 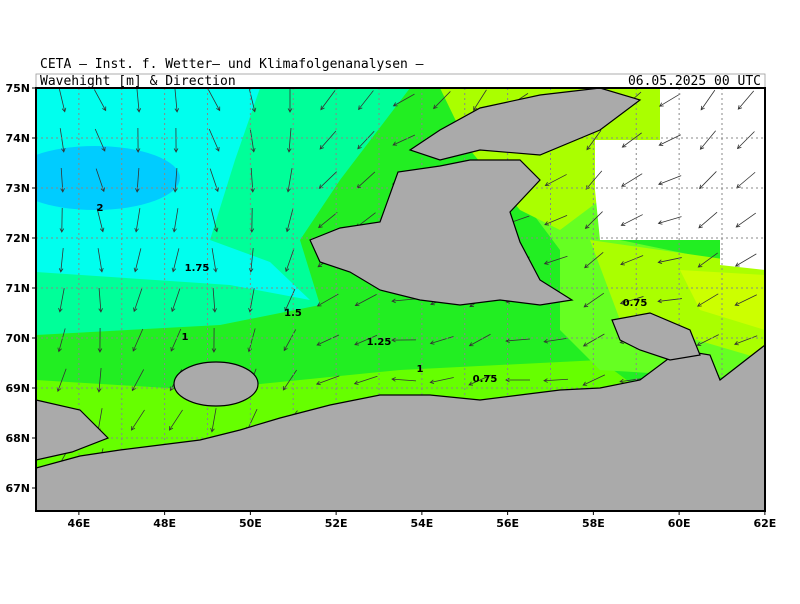 I want to click on lon-label: 46E, so click(x=78, y=523).